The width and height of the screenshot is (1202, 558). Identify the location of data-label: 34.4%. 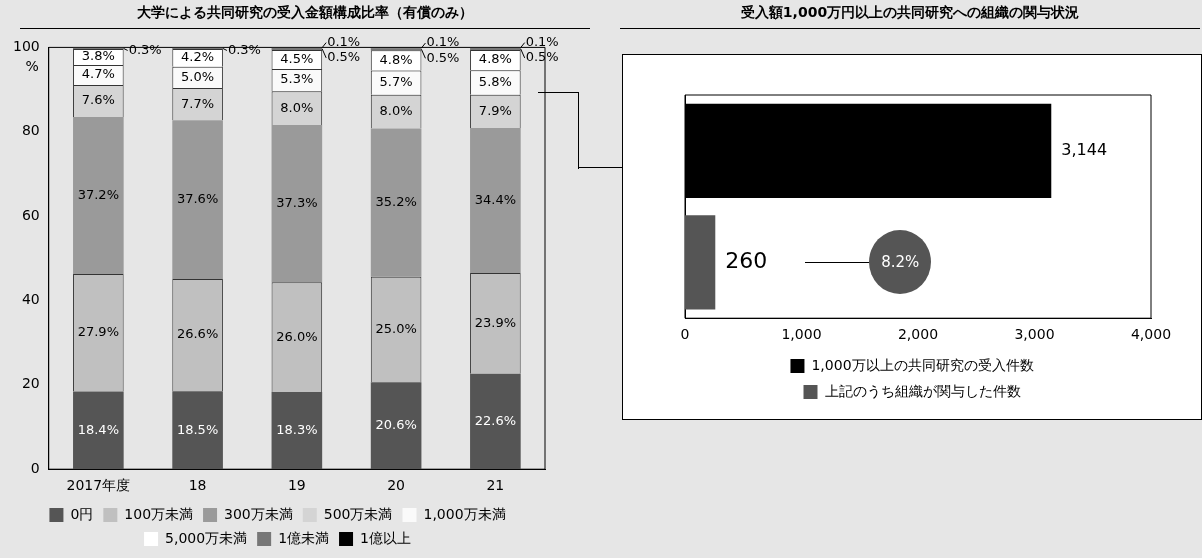
(495, 199).